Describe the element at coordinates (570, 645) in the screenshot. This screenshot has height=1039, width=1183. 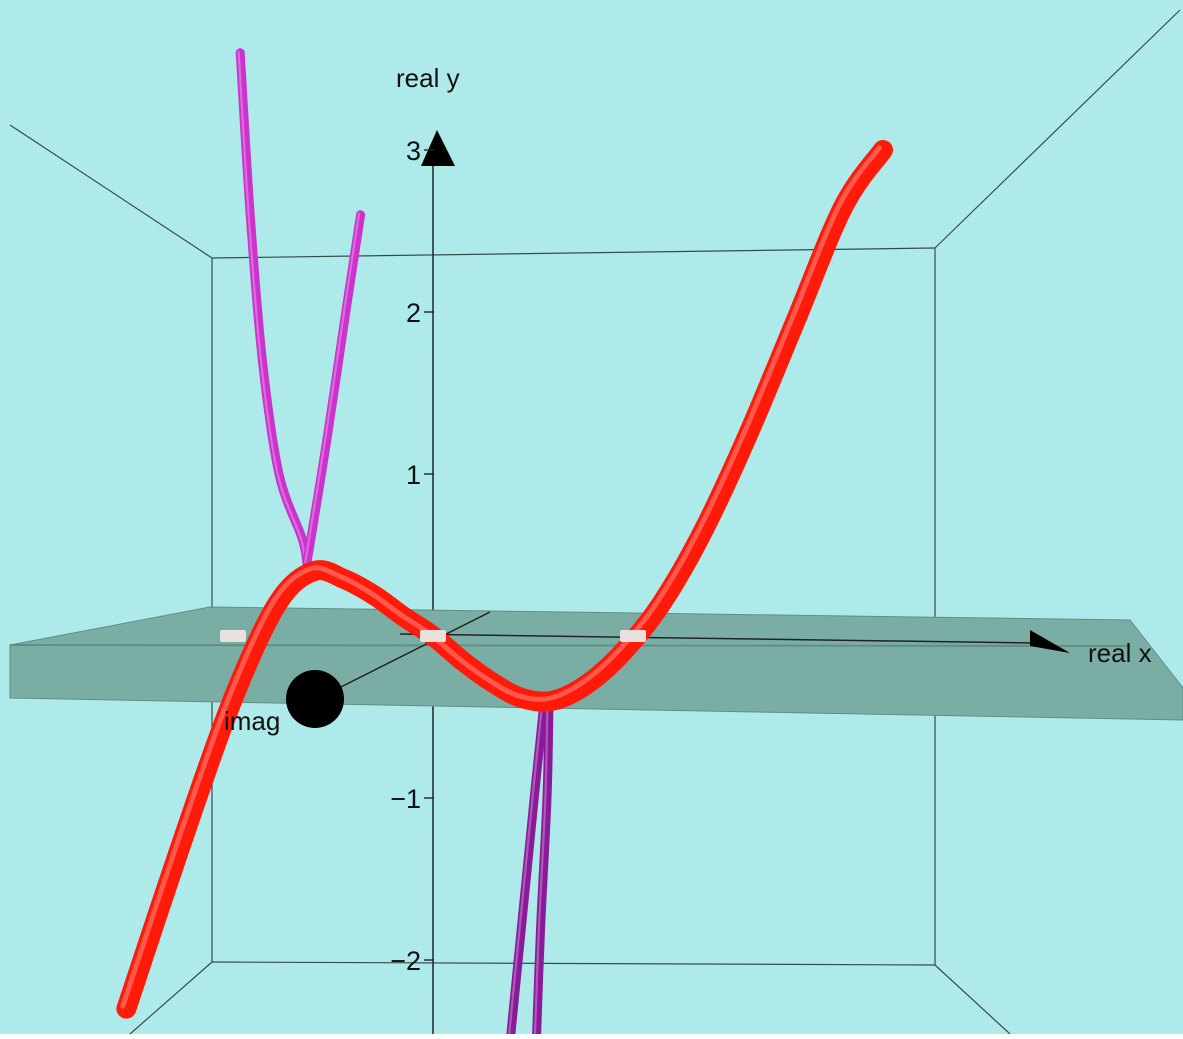
I see `plane-front-edge` at that location.